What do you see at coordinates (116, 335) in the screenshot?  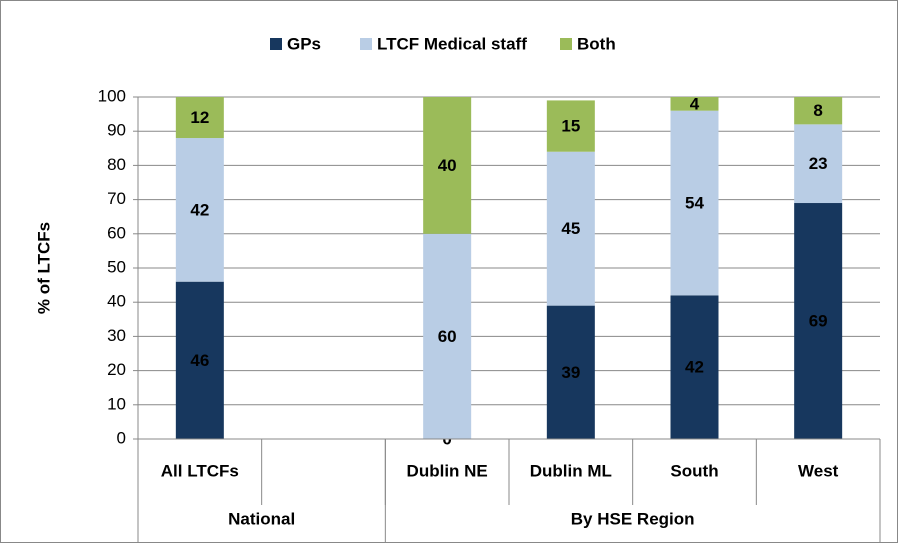 I see `y-tick-label: 30` at bounding box center [116, 335].